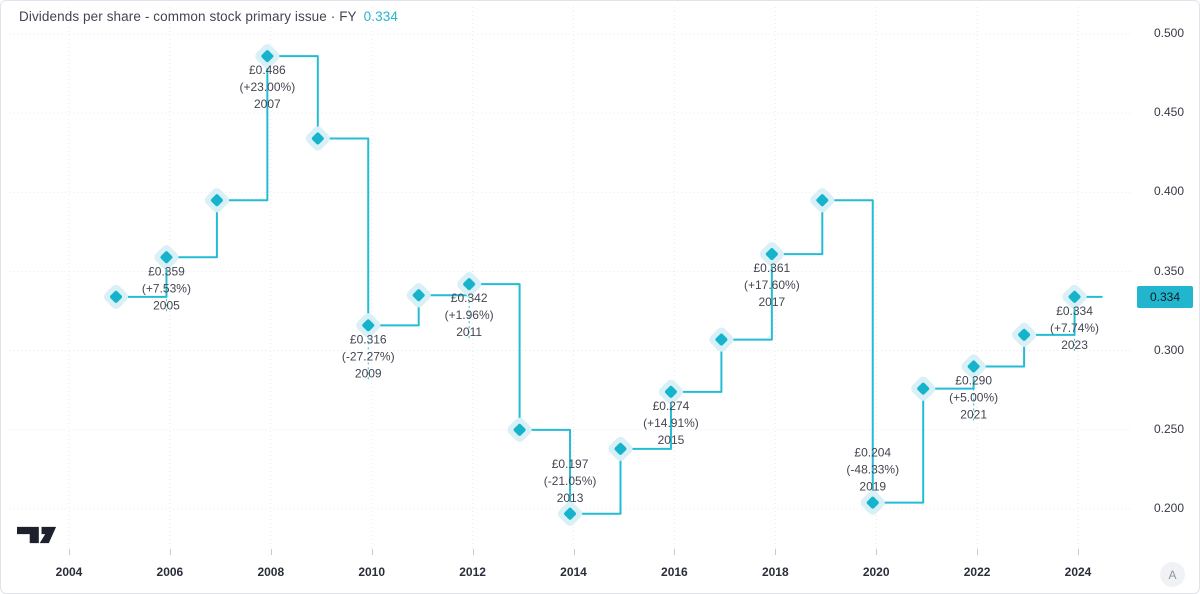 Image resolution: width=1200 pixels, height=594 pixels. What do you see at coordinates (1168, 428) in the screenshot?
I see `price-tick-label: 0.250` at bounding box center [1168, 428].